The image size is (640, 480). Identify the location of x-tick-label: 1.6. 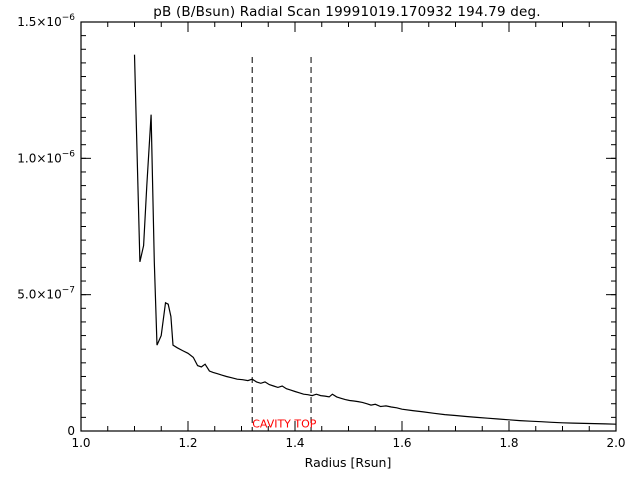
(401, 443).